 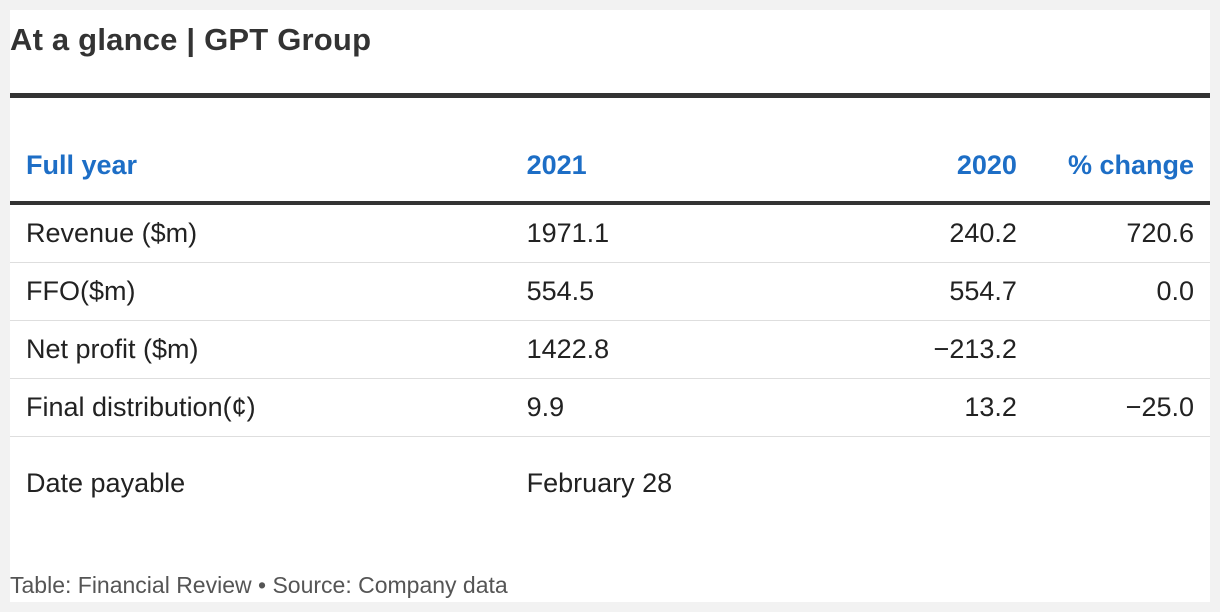 What do you see at coordinates (260, 349) in the screenshot?
I see `row-label: Net profit ($m)` at bounding box center [260, 349].